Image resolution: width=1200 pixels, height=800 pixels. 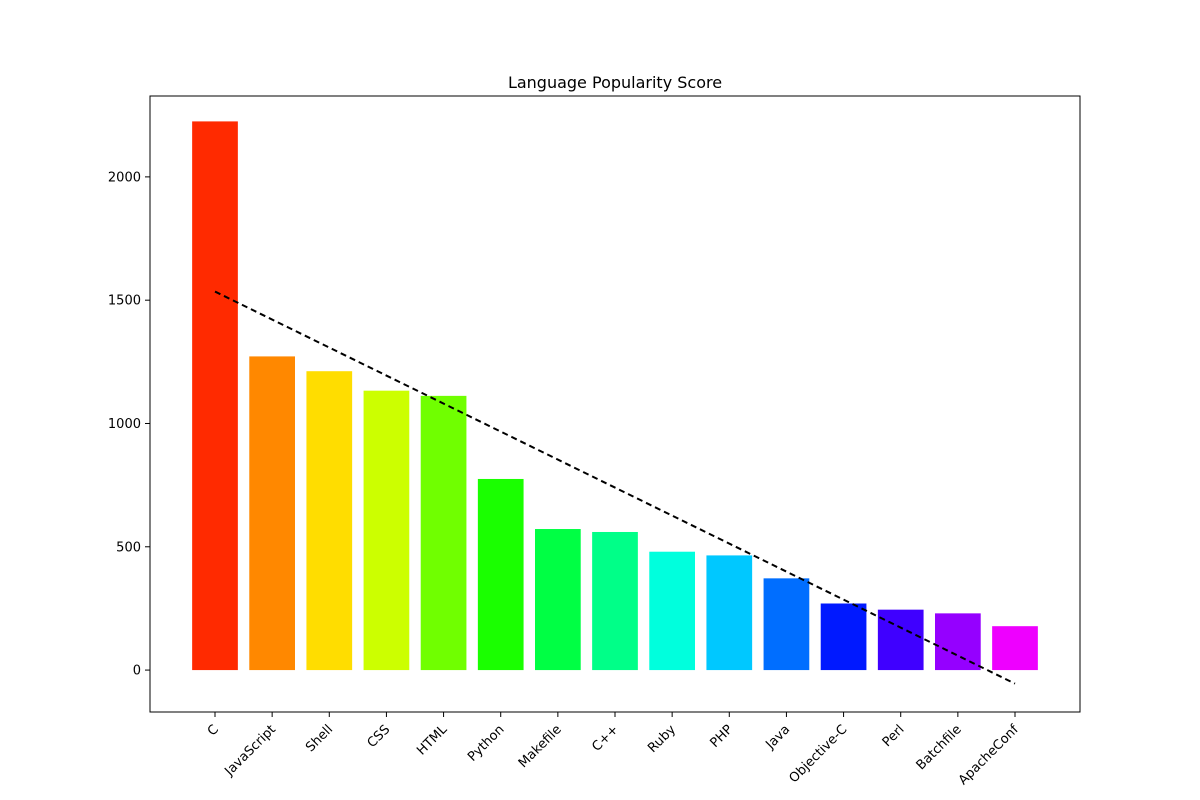 What do you see at coordinates (729, 613) in the screenshot?
I see `bar-php` at bounding box center [729, 613].